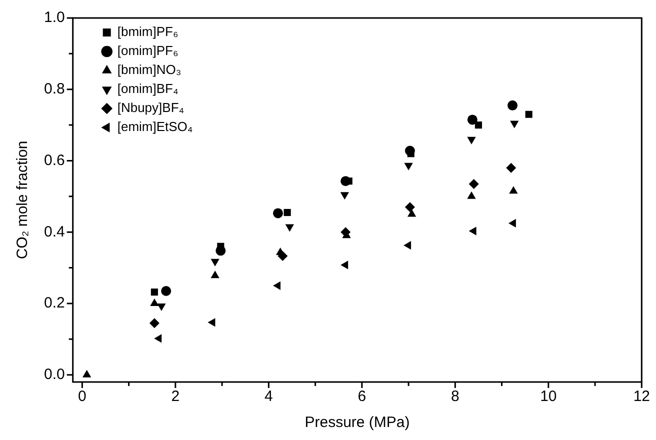  What do you see at coordinates (641, 397) in the screenshot?
I see `x-tick-label: 12` at bounding box center [641, 397].